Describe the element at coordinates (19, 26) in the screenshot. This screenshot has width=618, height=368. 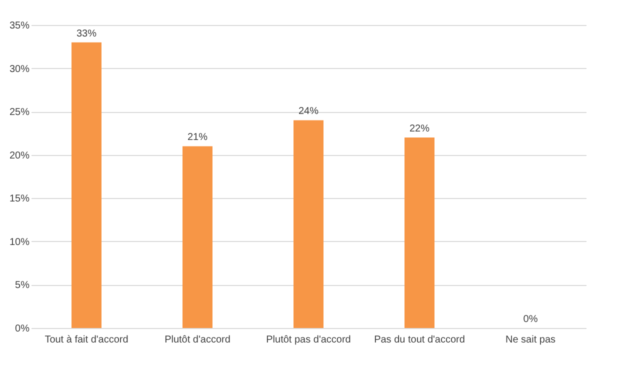
I see `y-tick-label: 35%` at that location.